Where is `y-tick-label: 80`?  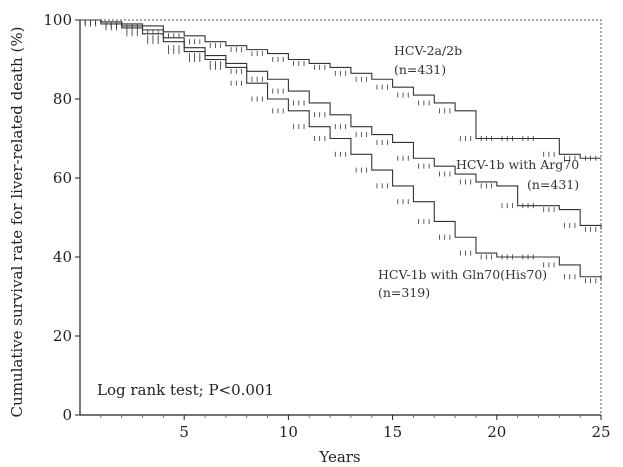
y-tick-label: 80 is located at coordinates (62, 99).